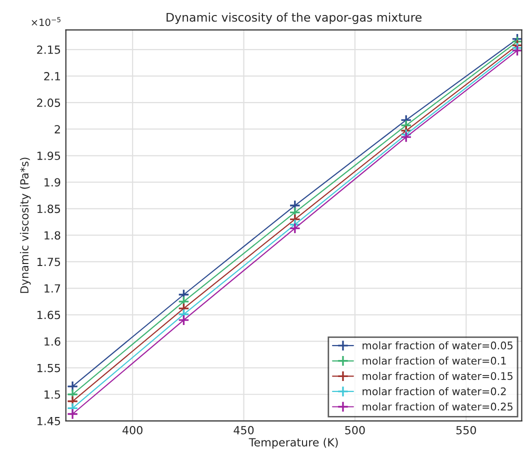  What do you see at coordinates (434, 391) in the screenshot?
I see `legend-label: molar fraction of water=0.2` at bounding box center [434, 391].